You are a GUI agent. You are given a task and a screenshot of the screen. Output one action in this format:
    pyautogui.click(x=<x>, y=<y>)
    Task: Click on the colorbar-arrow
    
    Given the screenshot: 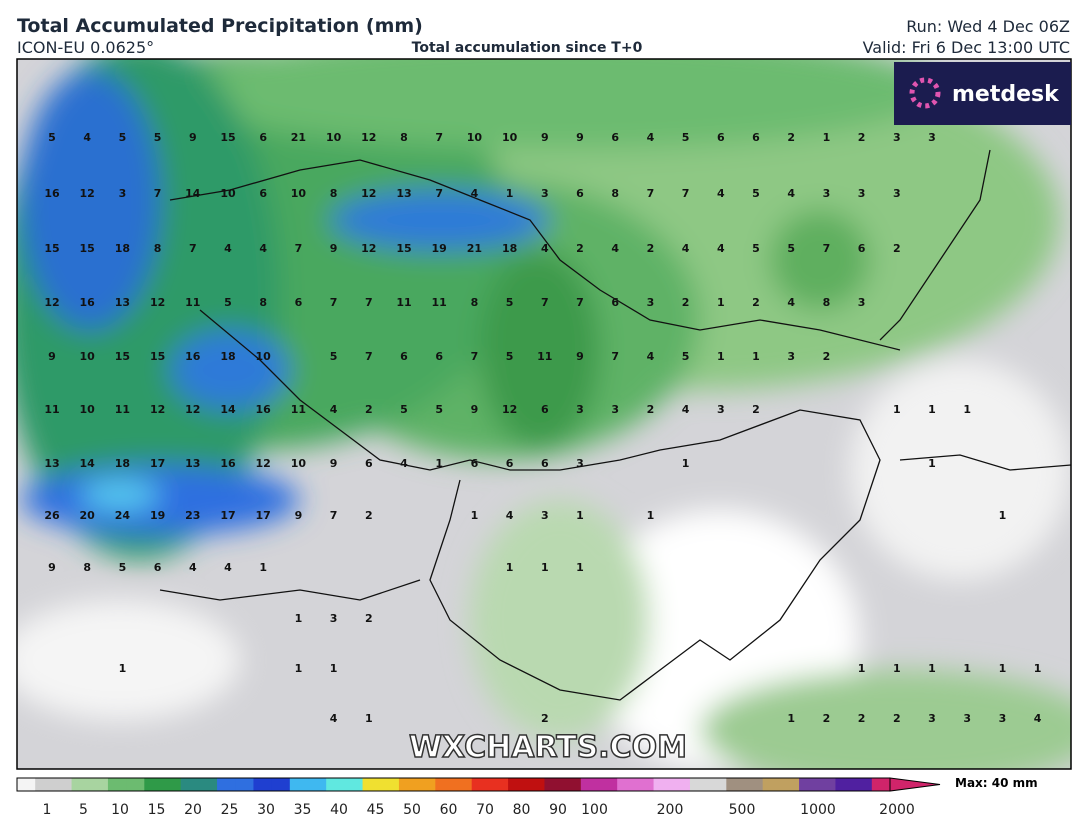 What is the action you would take?
    pyautogui.click(x=915, y=784)
    